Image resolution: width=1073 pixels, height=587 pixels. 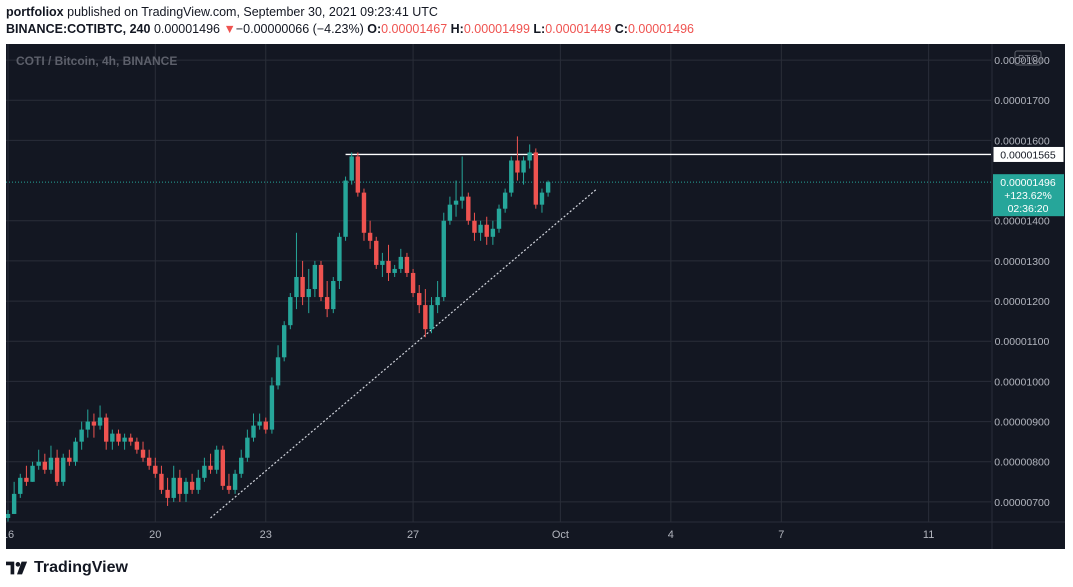 What do you see at coordinates (535, 531) in the screenshot?
I see `time-axis: 16 20 23 27 Oct 4 7 11` at bounding box center [535, 531].